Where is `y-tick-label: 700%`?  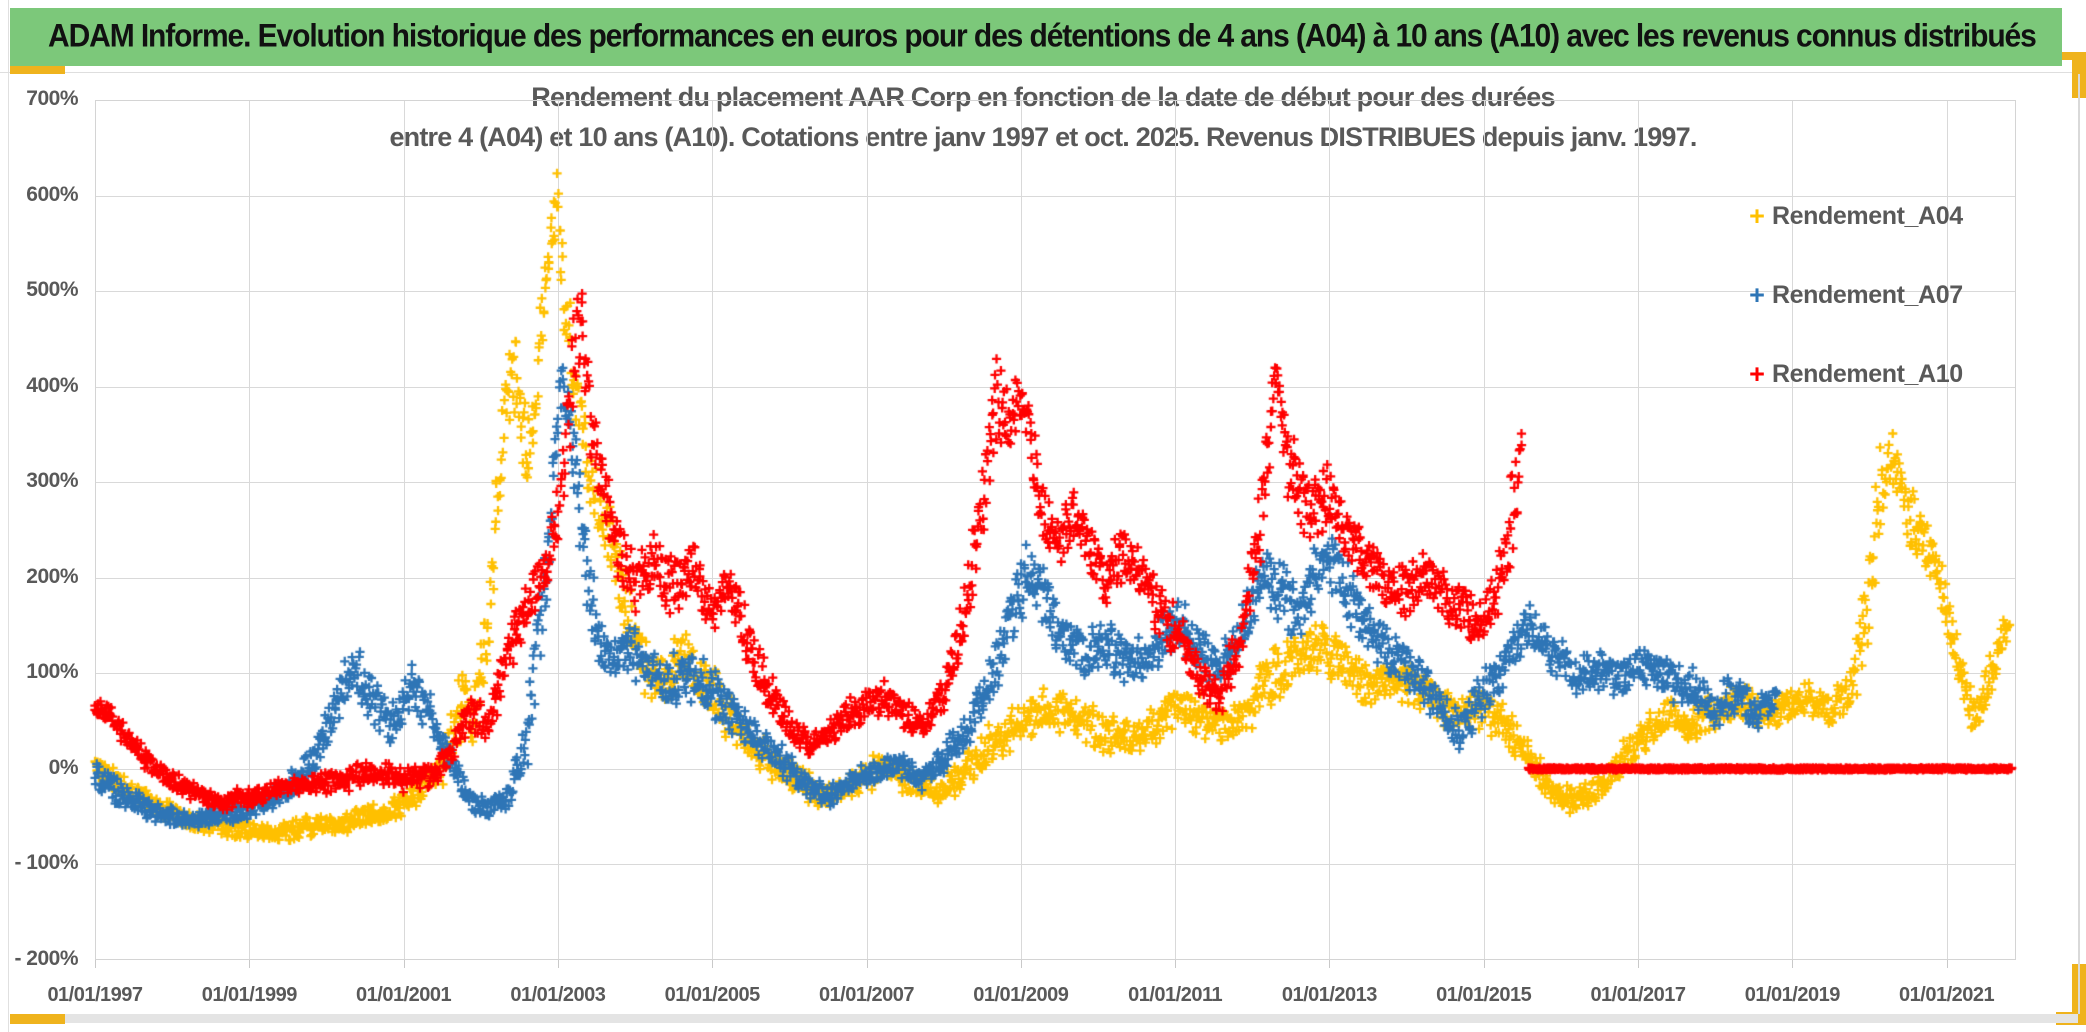 y-tick-label: 700% is located at coordinates (52, 98).